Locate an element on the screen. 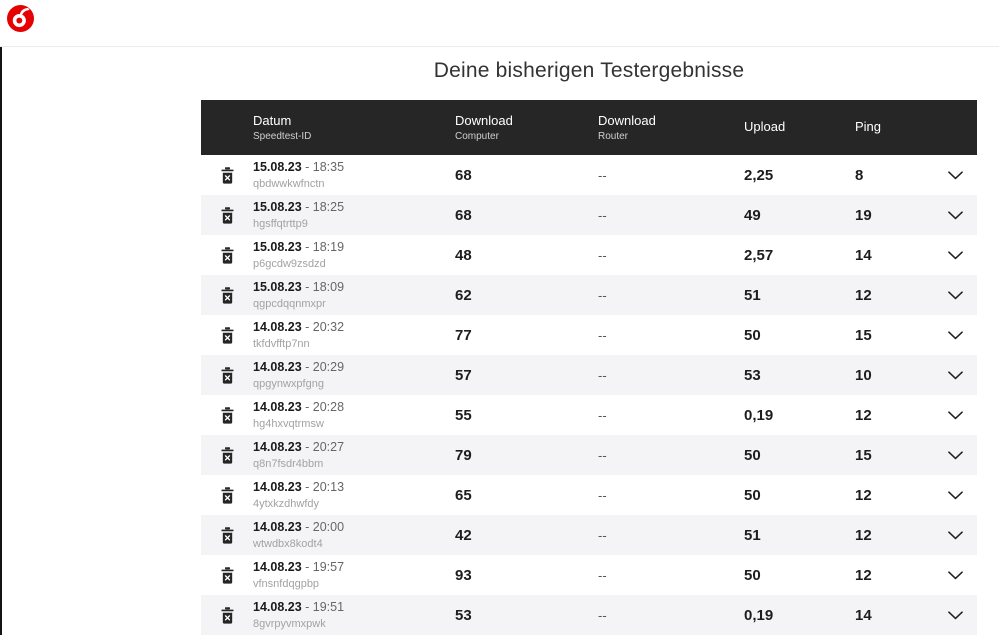  upload-value: 51 is located at coordinates (752, 535).